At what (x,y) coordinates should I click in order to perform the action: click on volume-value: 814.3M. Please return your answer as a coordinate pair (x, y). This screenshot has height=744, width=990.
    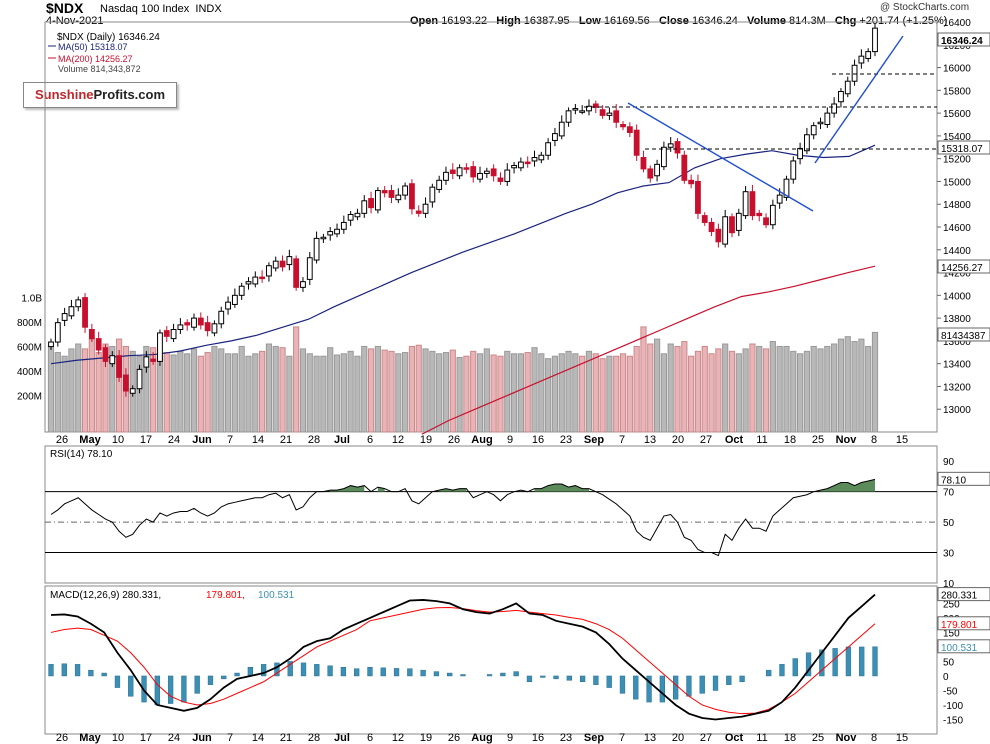
    Looking at the image, I should click on (807, 21).